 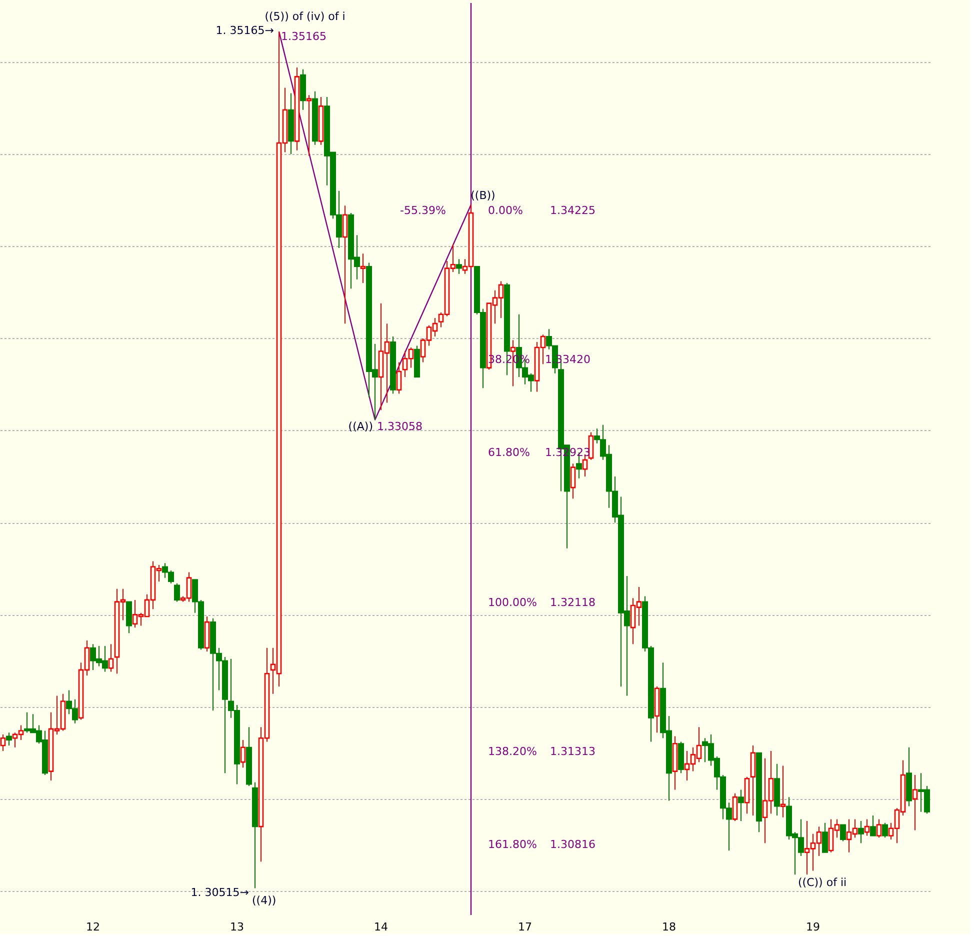 I want to click on annotation: ((C)) of ii, so click(x=822, y=882).